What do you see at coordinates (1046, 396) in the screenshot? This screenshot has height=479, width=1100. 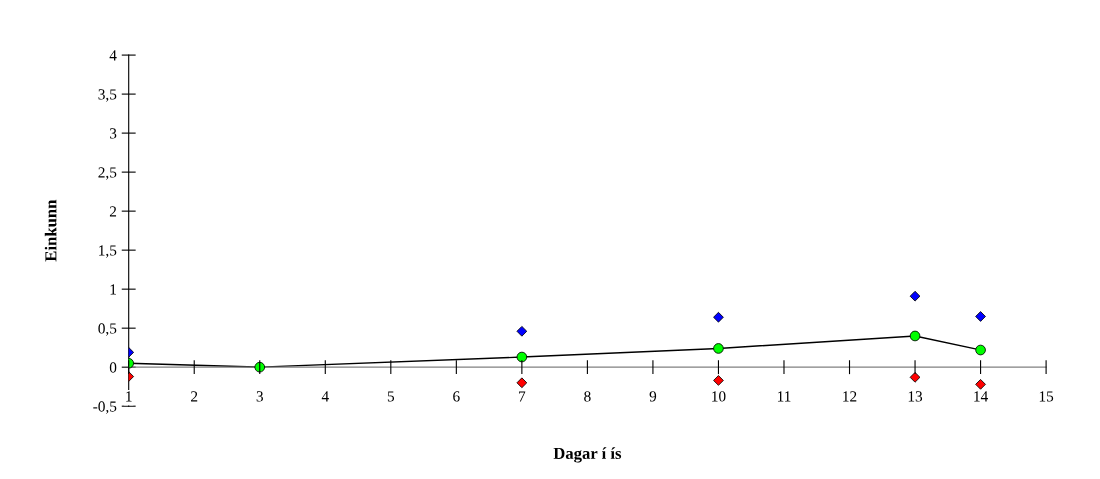 I see `x-tick-label: 15` at bounding box center [1046, 396].